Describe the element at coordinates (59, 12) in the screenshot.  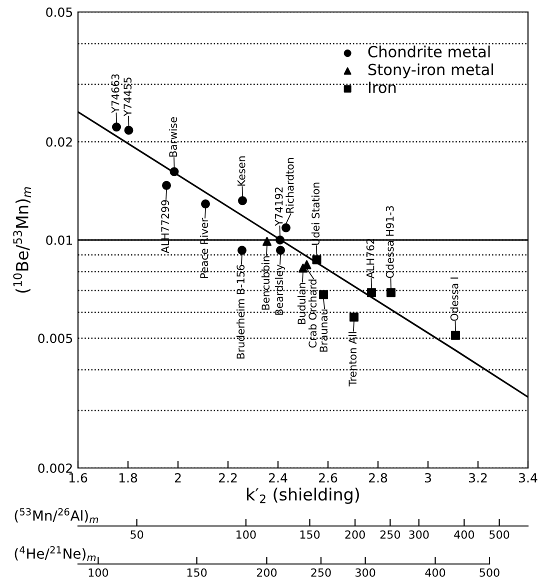
I see `y-tick-label: 0.05` at that location.